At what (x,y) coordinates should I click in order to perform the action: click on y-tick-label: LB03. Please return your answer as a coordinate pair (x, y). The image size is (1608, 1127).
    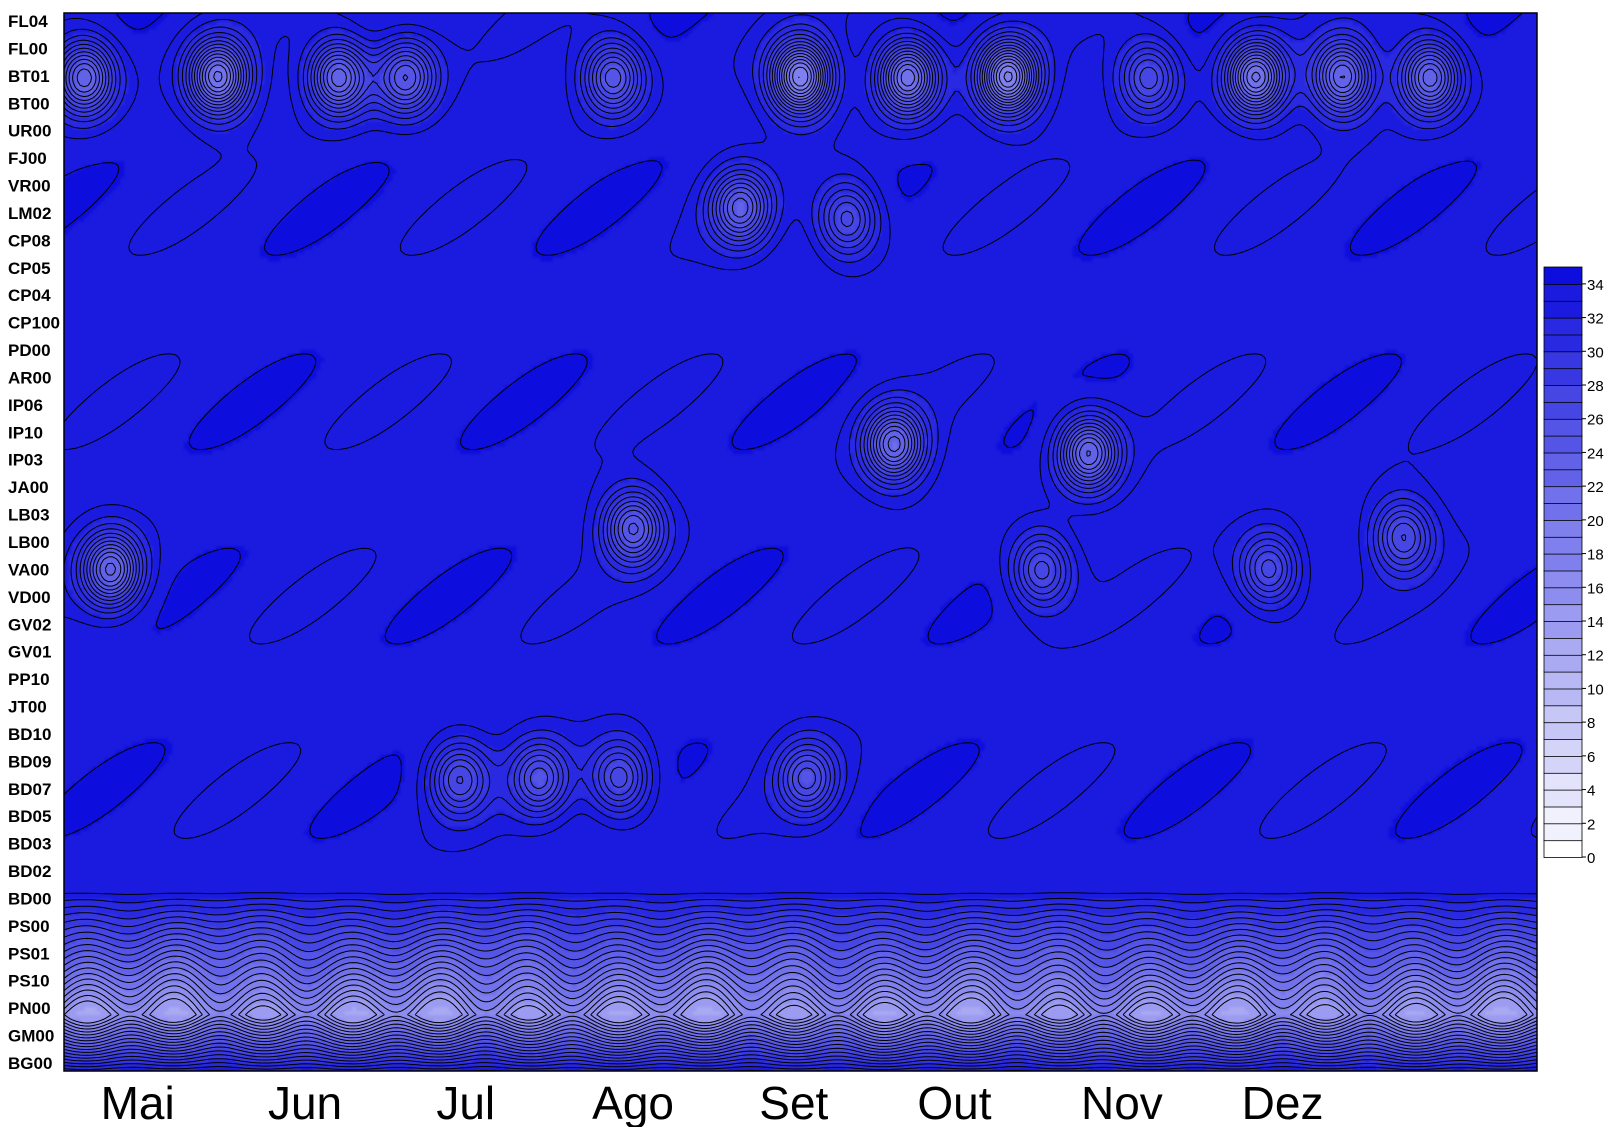
    Looking at the image, I should click on (29, 515).